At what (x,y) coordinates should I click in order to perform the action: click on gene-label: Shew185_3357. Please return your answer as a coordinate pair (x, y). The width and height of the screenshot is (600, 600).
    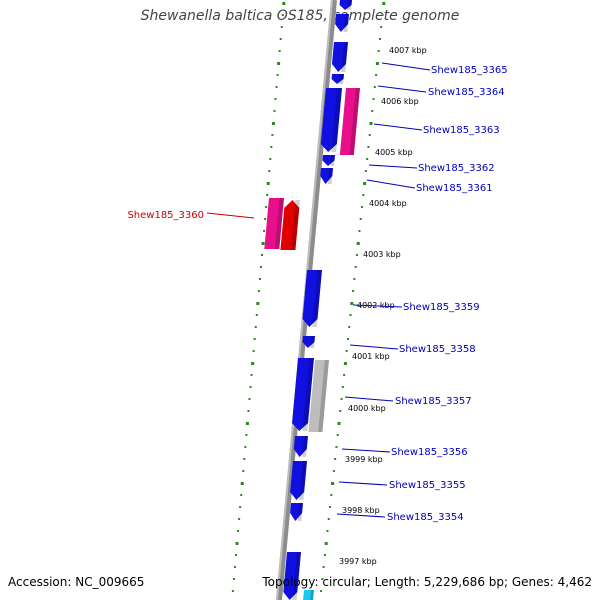
    Looking at the image, I should click on (433, 401).